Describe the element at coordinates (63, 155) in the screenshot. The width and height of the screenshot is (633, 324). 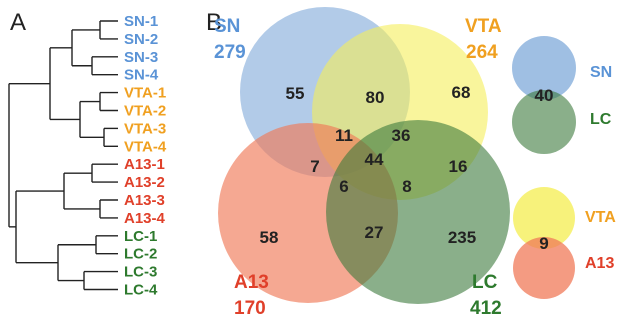
I see `dendrogram` at that location.